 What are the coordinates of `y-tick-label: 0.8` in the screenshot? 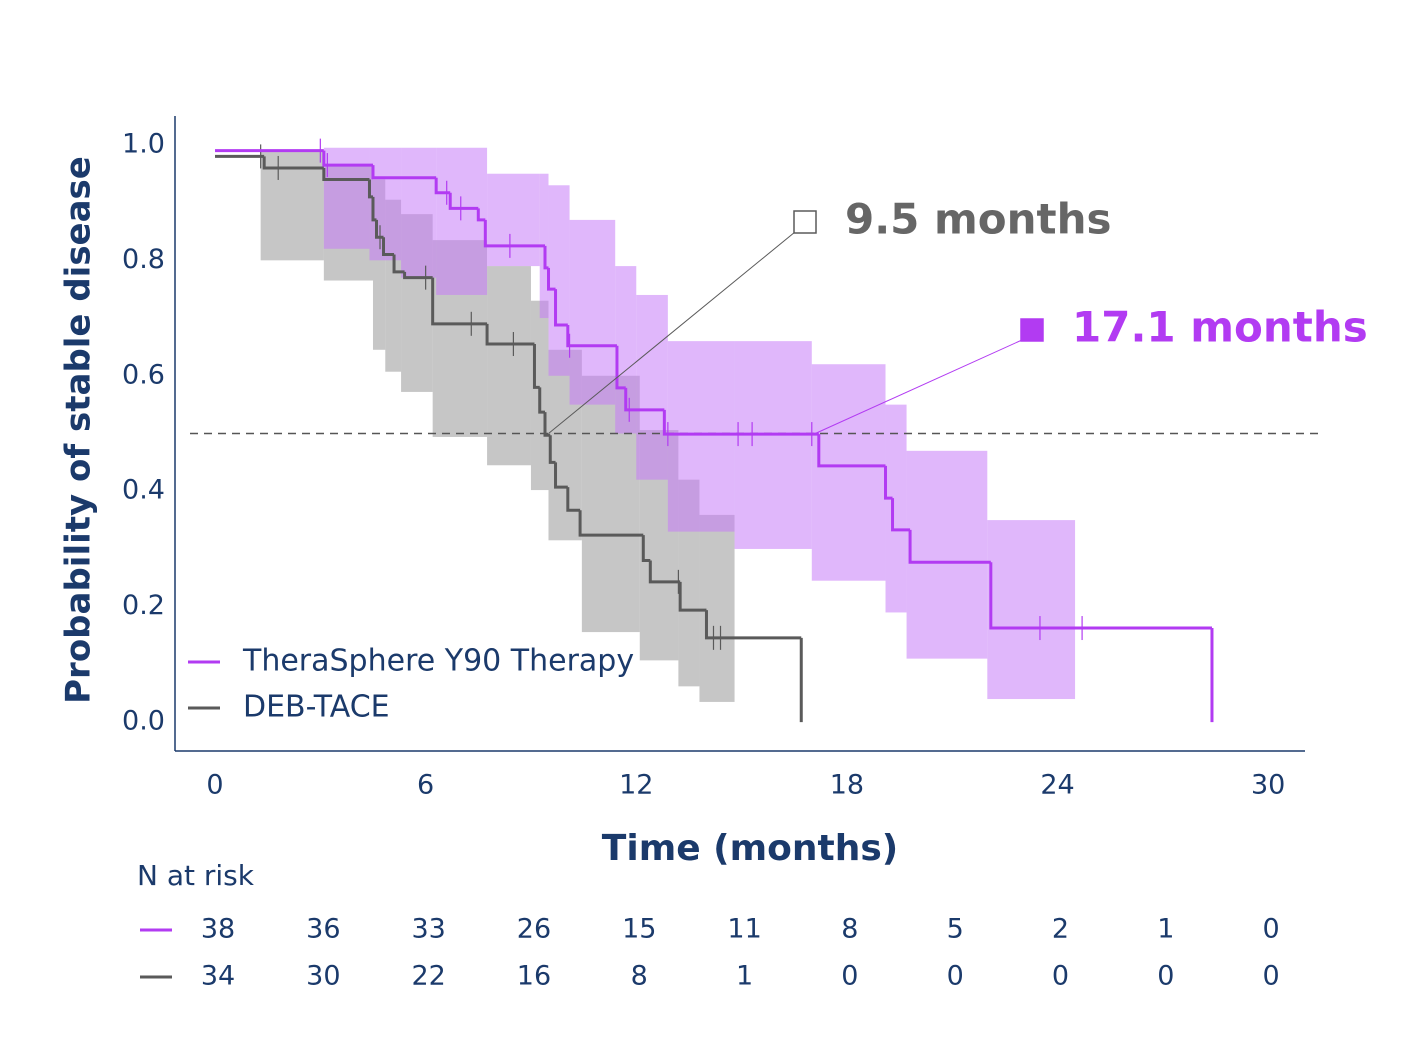 It's located at (143, 259).